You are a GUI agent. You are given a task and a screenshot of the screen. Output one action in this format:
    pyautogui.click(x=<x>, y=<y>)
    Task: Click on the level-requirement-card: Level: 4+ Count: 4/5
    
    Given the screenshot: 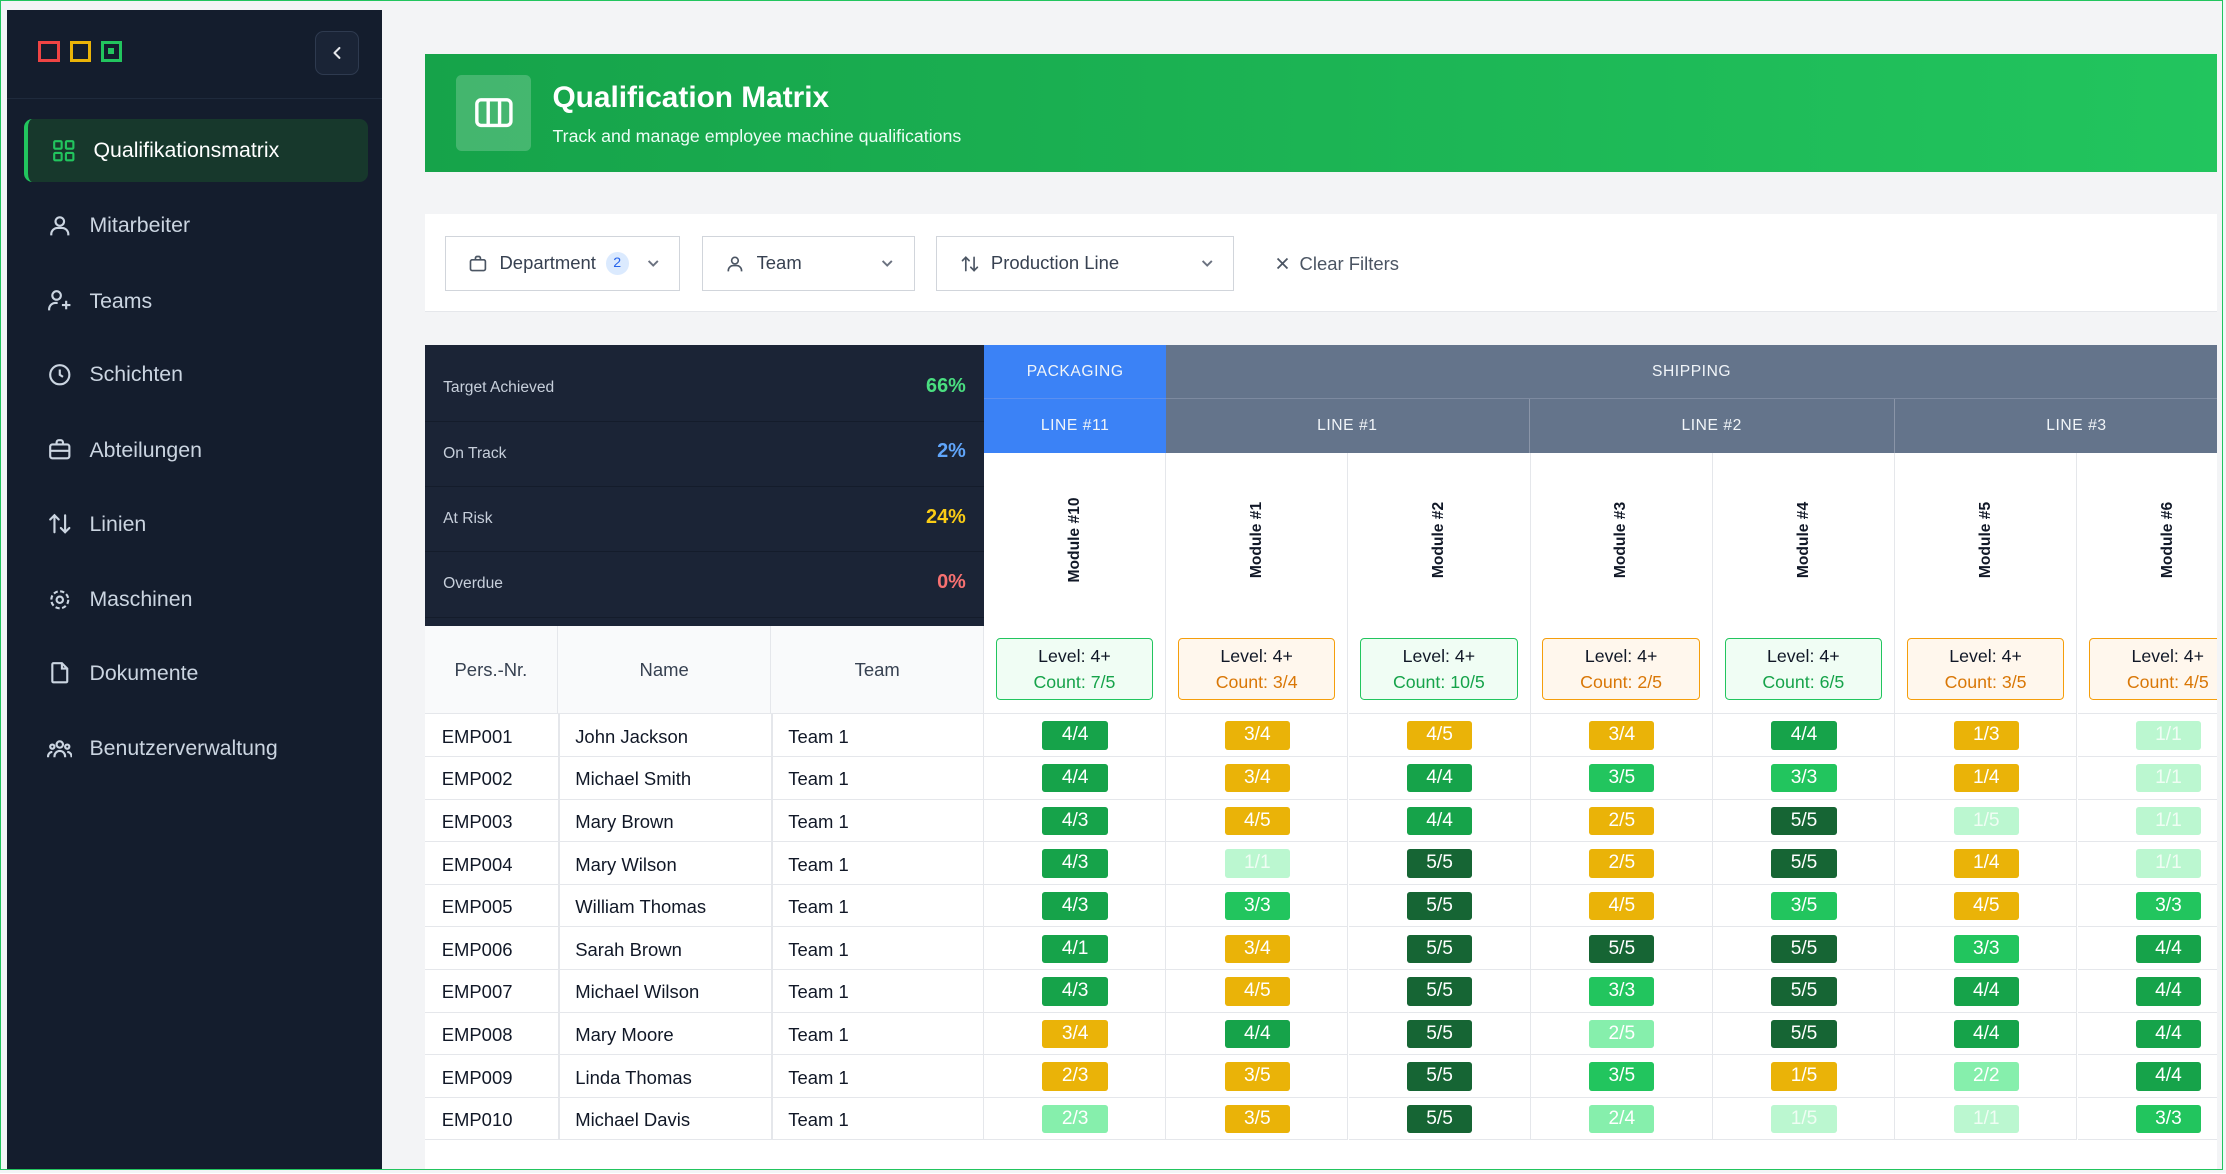 What is the action you would take?
    pyautogui.click(x=2153, y=669)
    